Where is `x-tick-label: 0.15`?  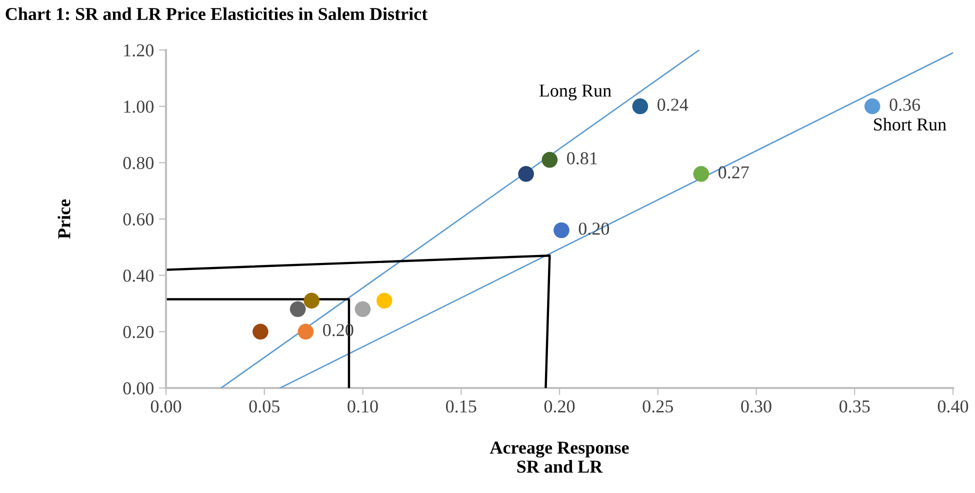 x-tick-label: 0.15 is located at coordinates (461, 406).